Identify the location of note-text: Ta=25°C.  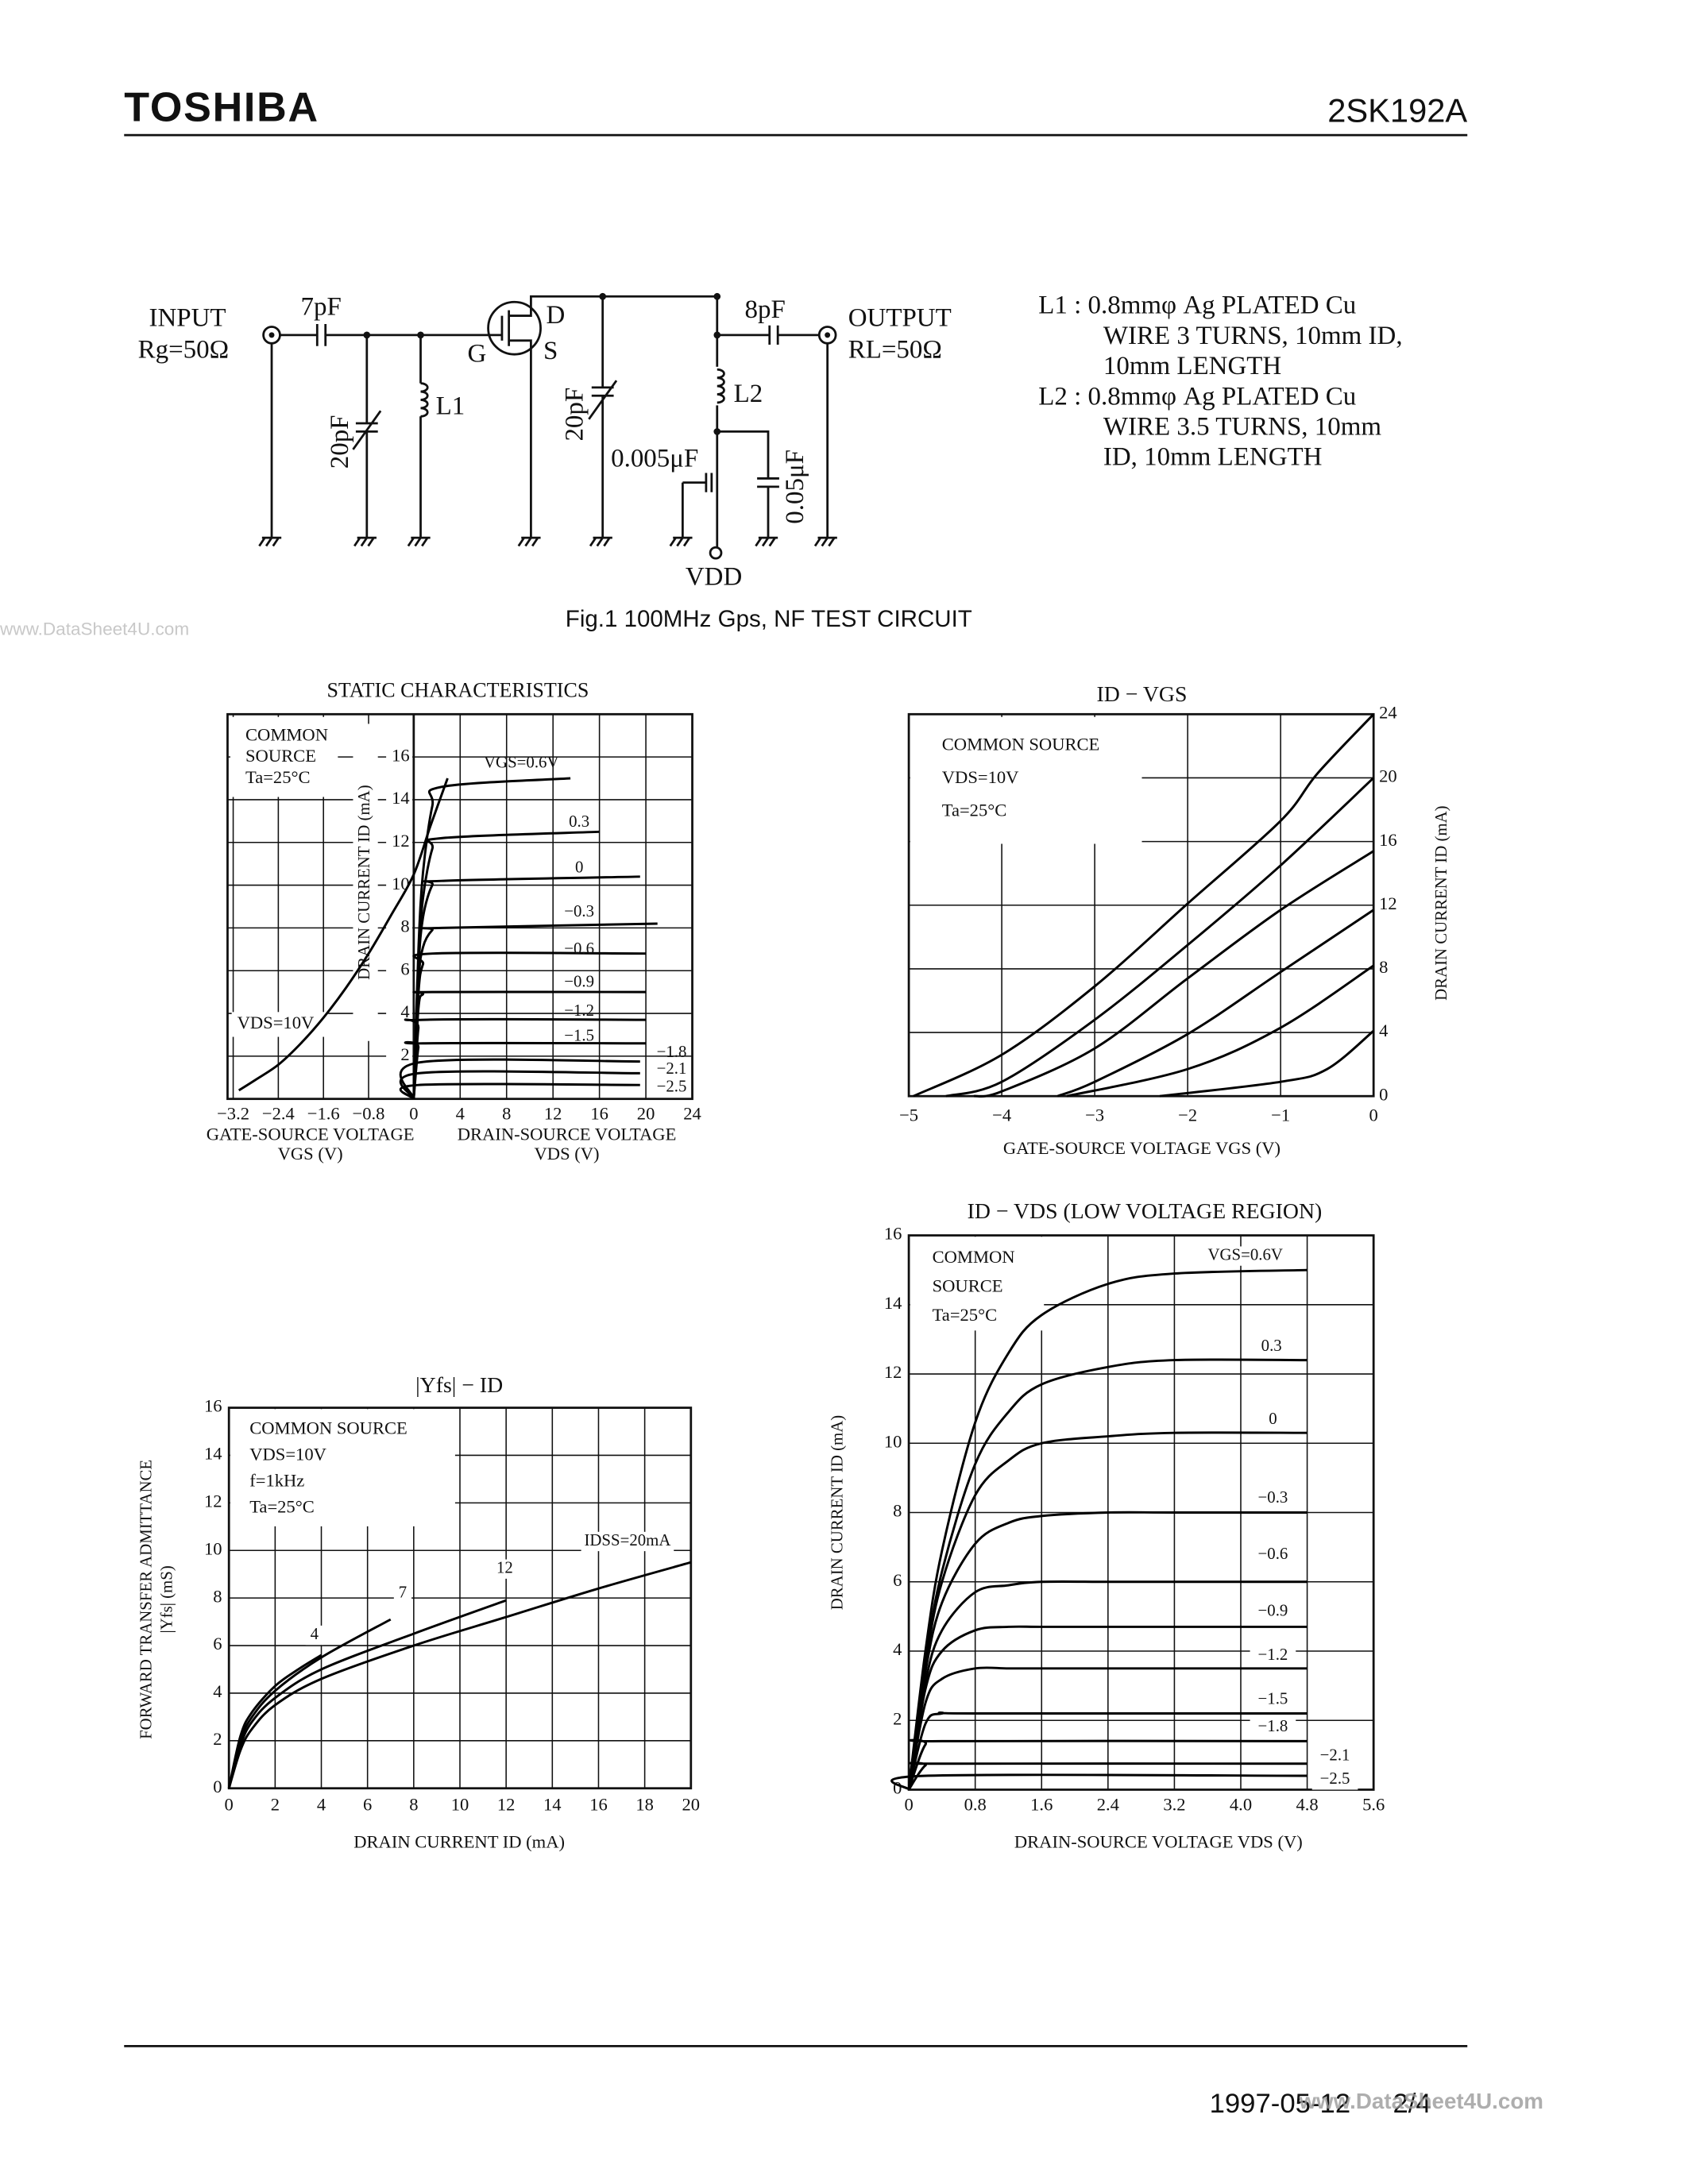
(282, 1506).